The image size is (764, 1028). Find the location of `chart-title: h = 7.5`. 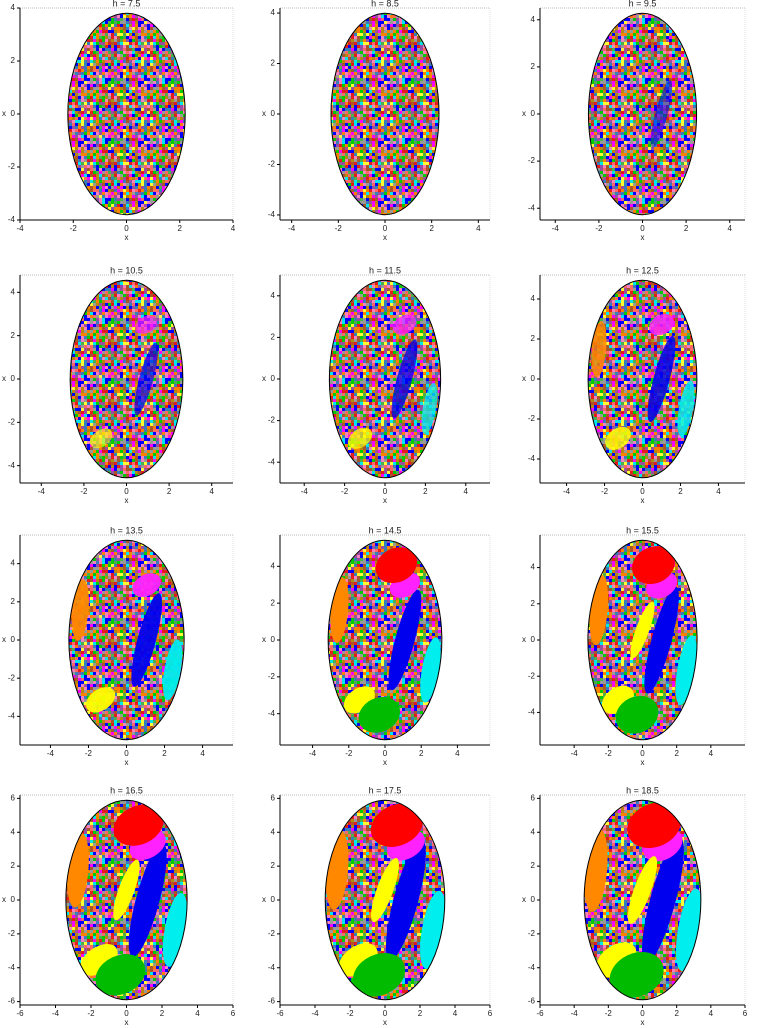

chart-title: h = 7.5 is located at coordinates (127, 4).